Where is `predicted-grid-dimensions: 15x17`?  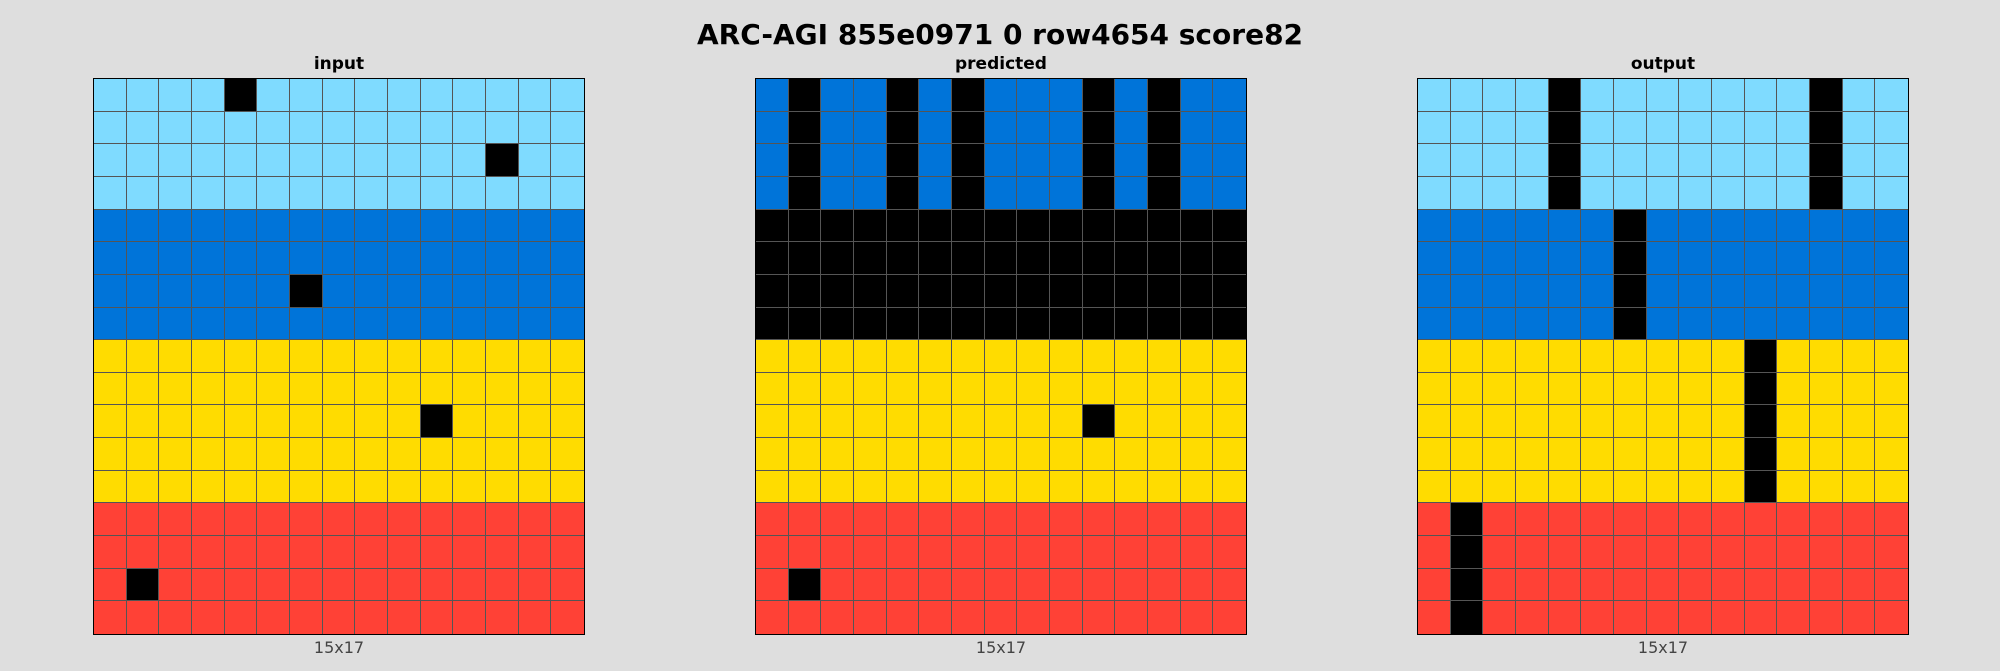 predicted-grid-dimensions: 15x17 is located at coordinates (1001, 647).